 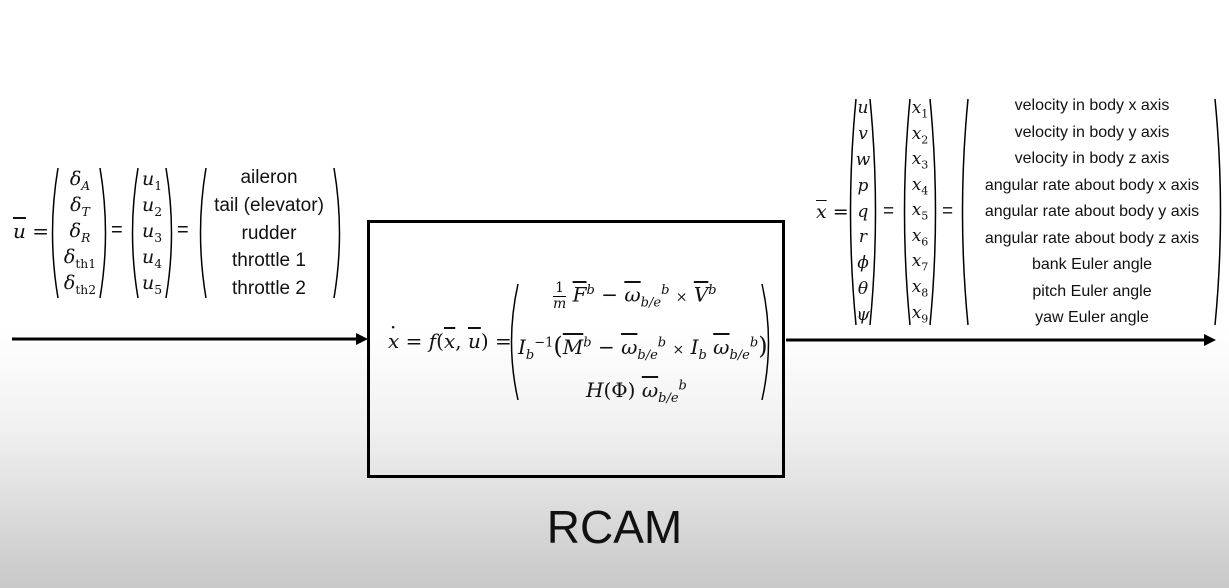 I want to click on u-component-1: u2, so click(x=152, y=206).